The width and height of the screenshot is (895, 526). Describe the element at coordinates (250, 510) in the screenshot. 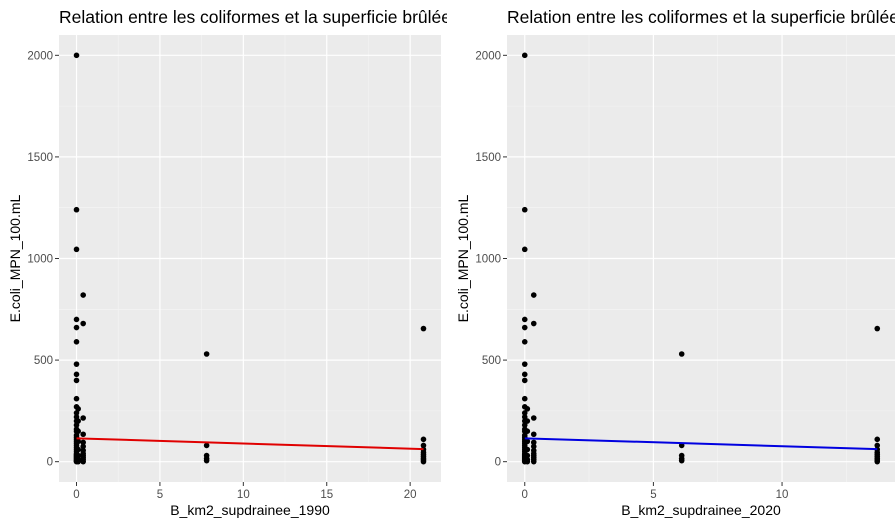

I see `x-axis-title: B_km2_supdrainee_1990` at that location.